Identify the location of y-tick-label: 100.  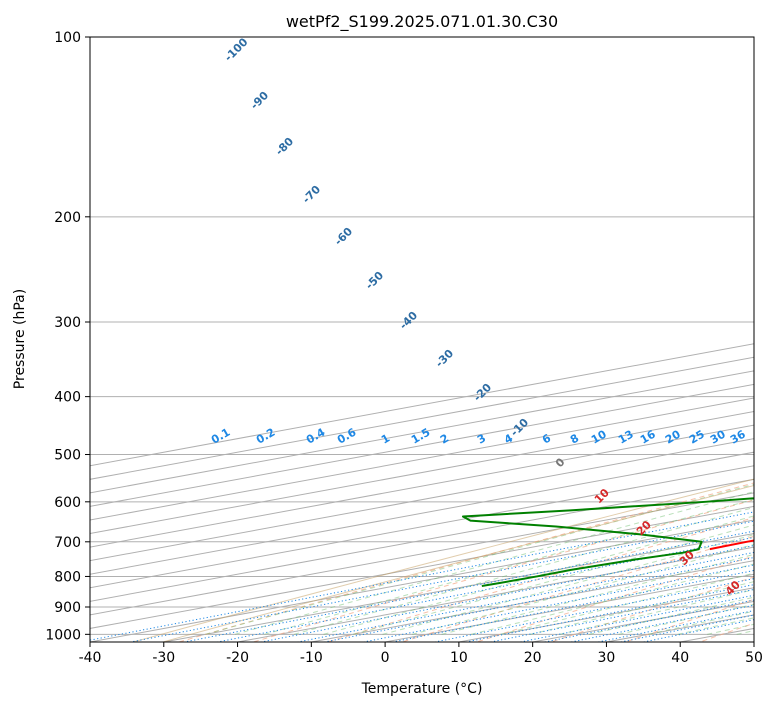
(67, 38).